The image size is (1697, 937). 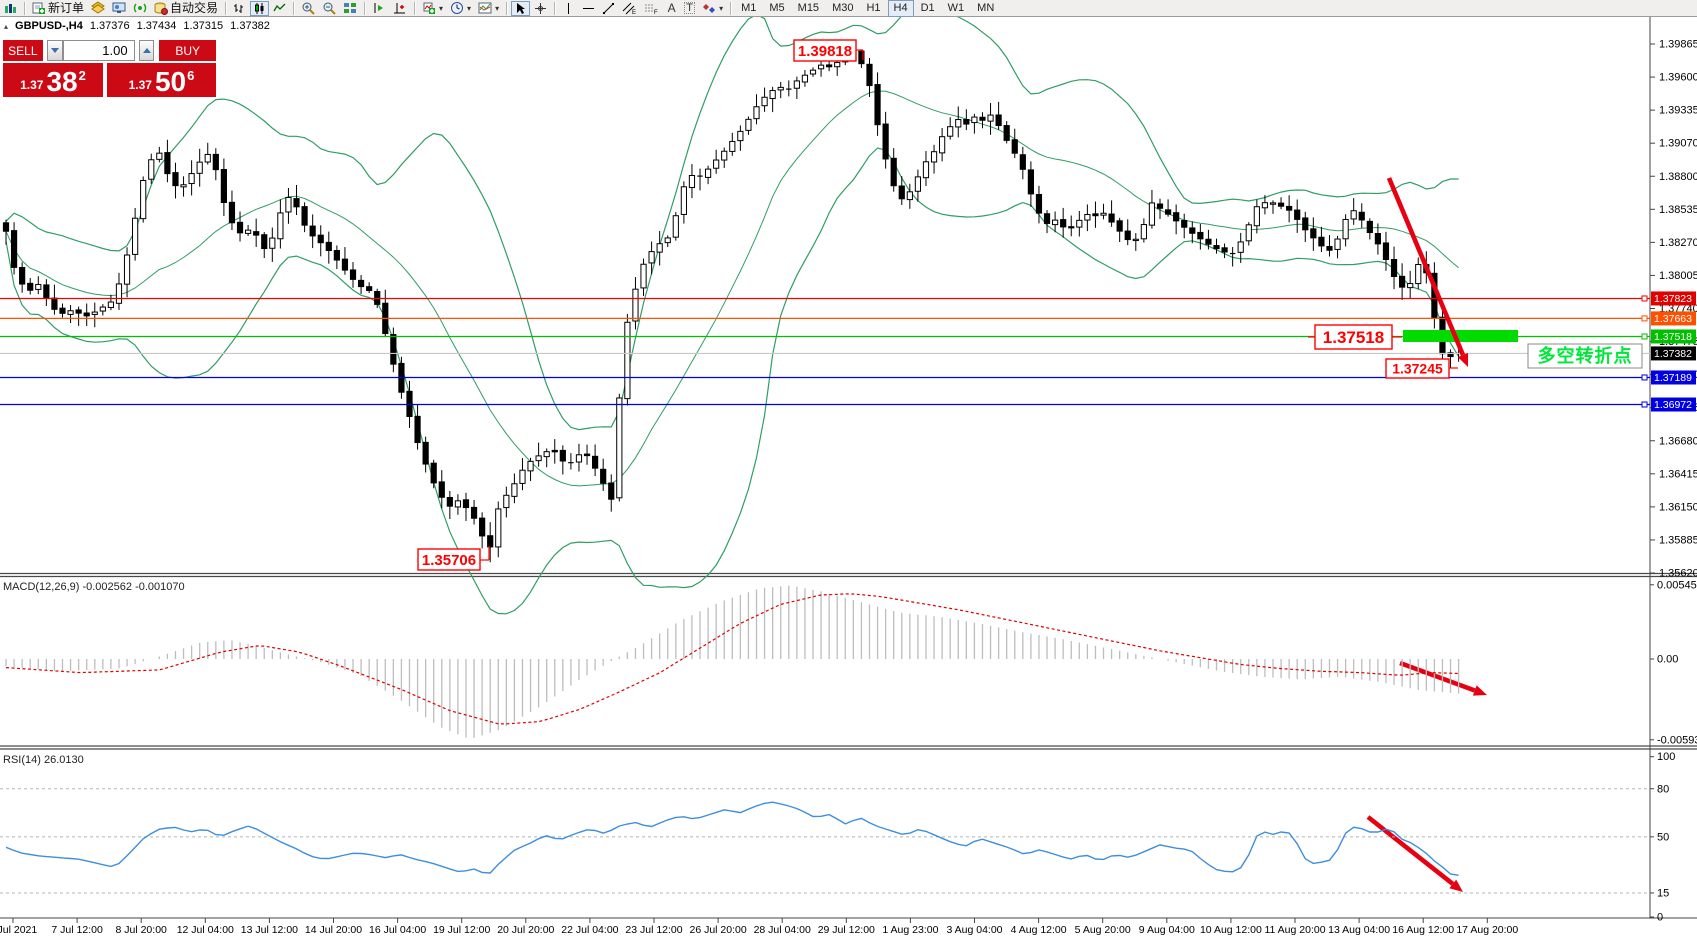 I want to click on zoom-in-button, so click(x=308, y=8).